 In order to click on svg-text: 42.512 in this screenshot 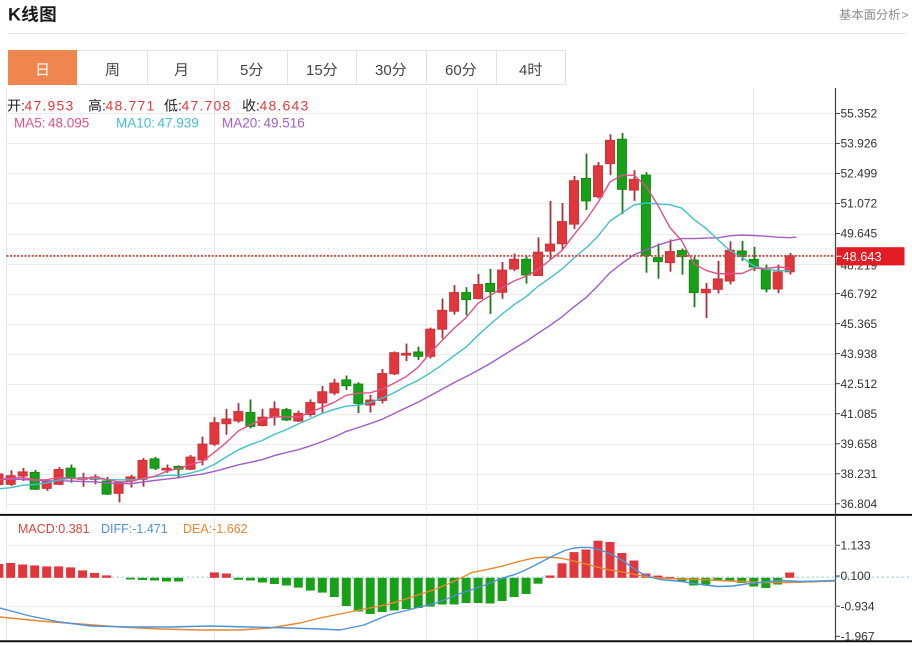, I will do `click(859, 384)`.